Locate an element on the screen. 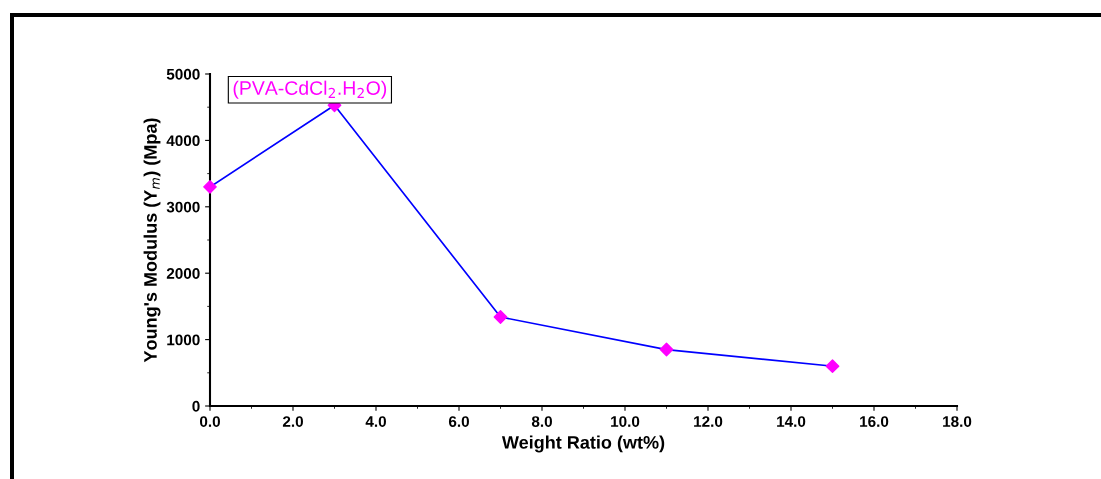 The height and width of the screenshot is (479, 1101). x-tick-label: 10.0 is located at coordinates (625, 421).